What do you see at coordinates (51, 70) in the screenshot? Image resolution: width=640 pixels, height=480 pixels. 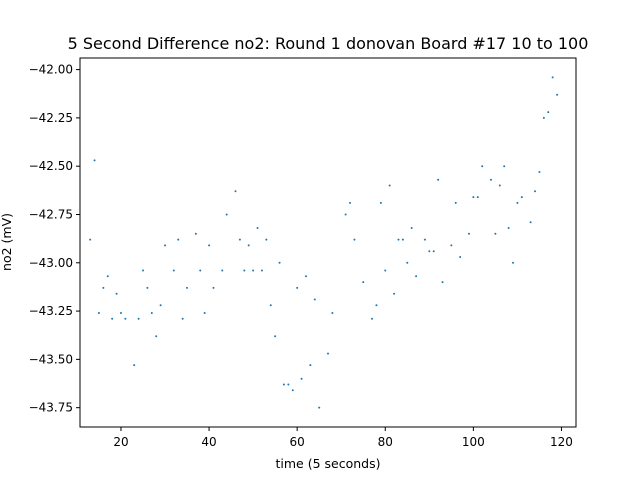 I see `y-tick-label: −42.00` at bounding box center [51, 70].